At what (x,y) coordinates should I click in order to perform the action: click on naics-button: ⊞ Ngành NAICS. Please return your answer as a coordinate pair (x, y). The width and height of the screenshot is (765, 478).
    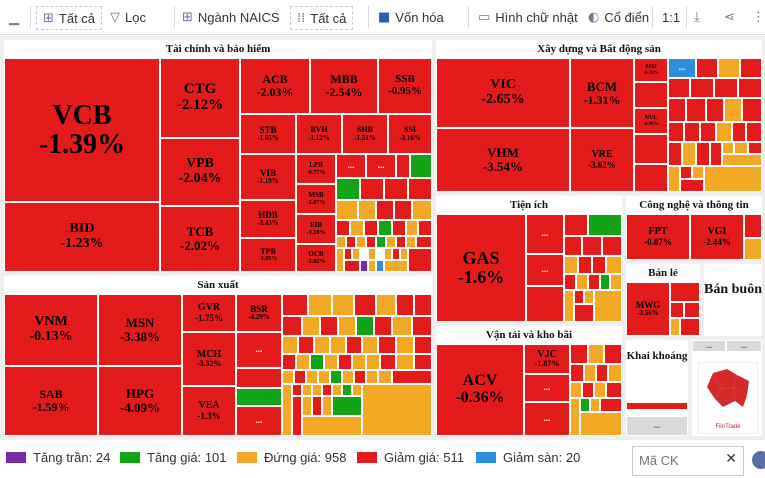
    Looking at the image, I should click on (231, 17).